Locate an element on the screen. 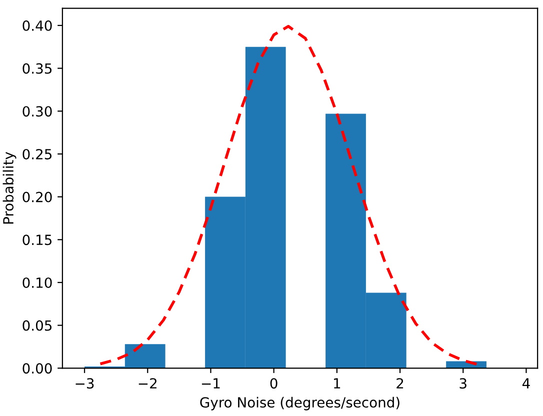  x-axis-title: Gyro Noise (degrees/second) is located at coordinates (300, 403).